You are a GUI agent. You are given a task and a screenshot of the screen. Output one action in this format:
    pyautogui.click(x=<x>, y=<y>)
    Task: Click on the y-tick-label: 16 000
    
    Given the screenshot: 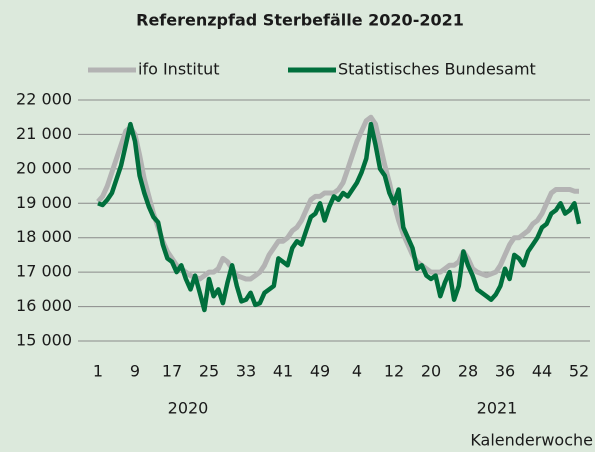 What is the action you would take?
    pyautogui.click(x=44, y=305)
    